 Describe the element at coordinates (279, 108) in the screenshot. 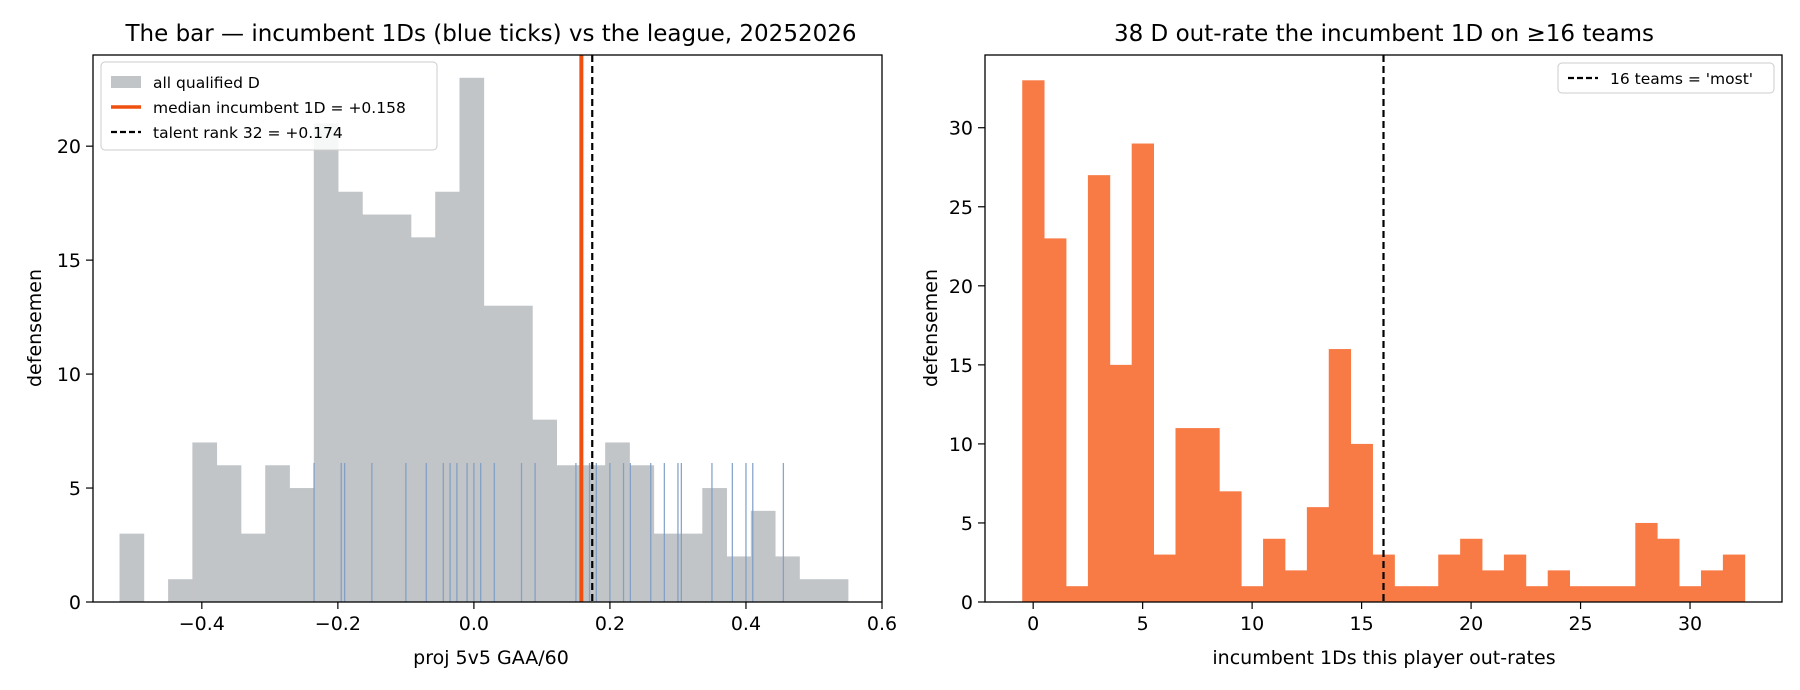

I see `legend-label: median incumbent 1D = +0.158` at that location.